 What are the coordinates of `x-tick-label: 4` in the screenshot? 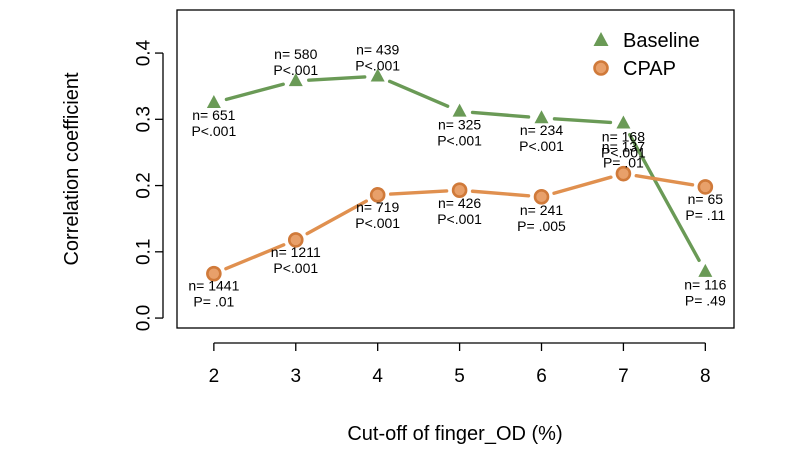 It's located at (377, 376).